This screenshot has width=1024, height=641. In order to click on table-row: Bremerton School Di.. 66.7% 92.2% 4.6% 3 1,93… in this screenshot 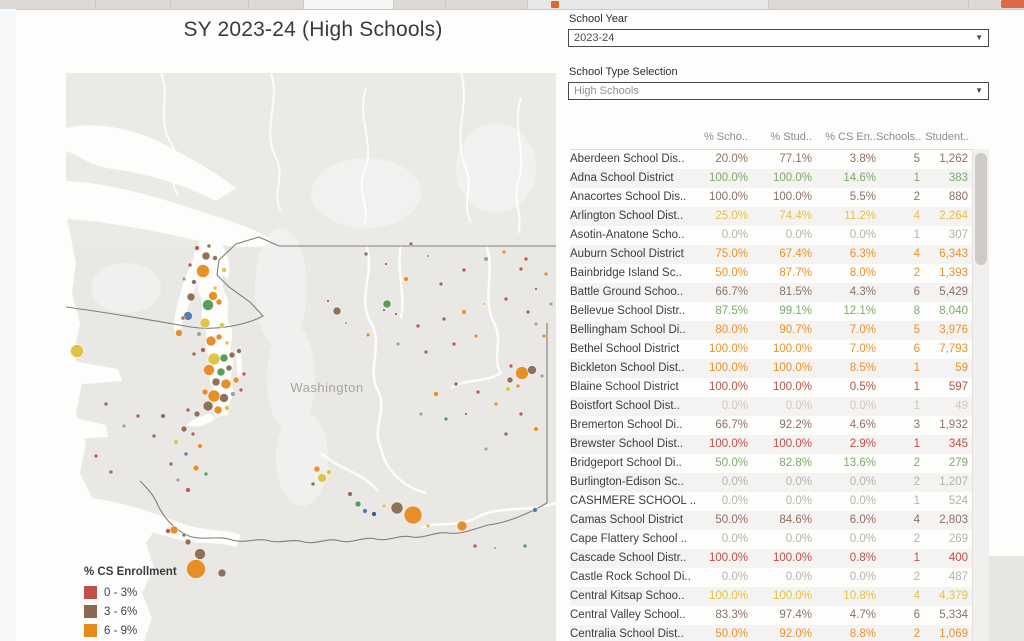, I will do `click(771, 425)`.